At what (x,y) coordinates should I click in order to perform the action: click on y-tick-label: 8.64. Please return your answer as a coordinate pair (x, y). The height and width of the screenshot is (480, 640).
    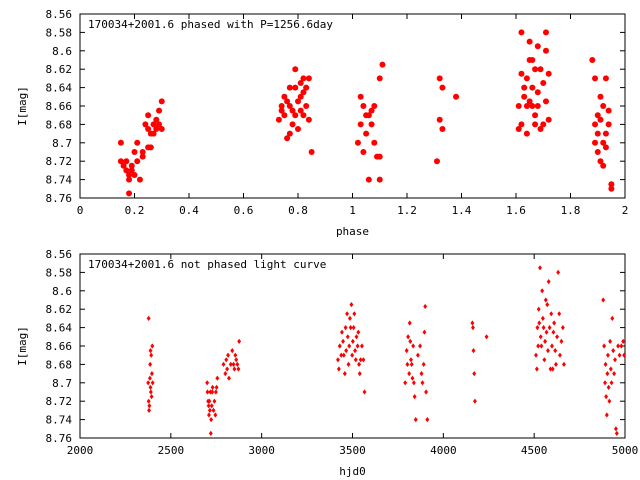
    Looking at the image, I should click on (59, 88).